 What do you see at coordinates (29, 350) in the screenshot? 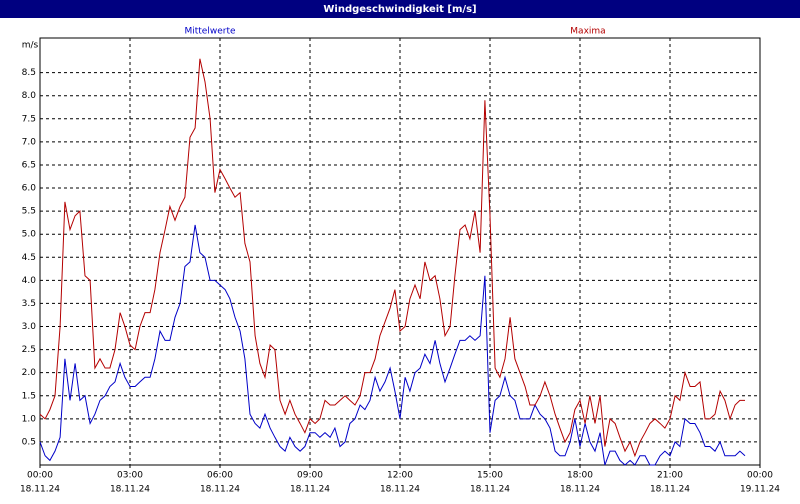
I see `y-tick-label: 2.5` at bounding box center [29, 350].